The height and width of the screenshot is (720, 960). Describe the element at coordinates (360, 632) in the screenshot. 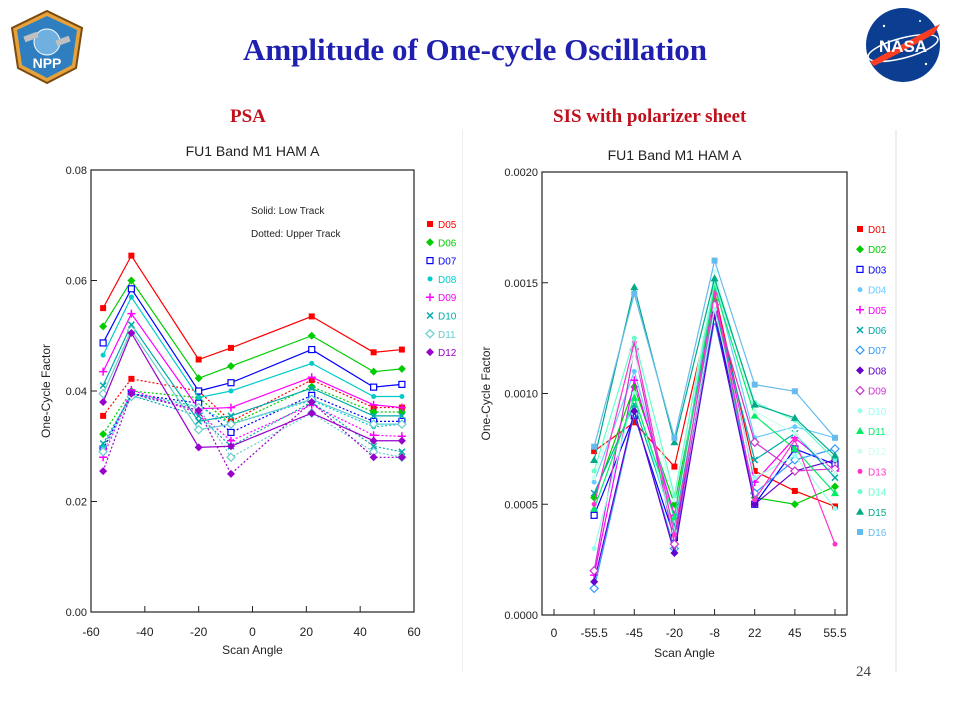

I see `x-tick-label: 40` at that location.